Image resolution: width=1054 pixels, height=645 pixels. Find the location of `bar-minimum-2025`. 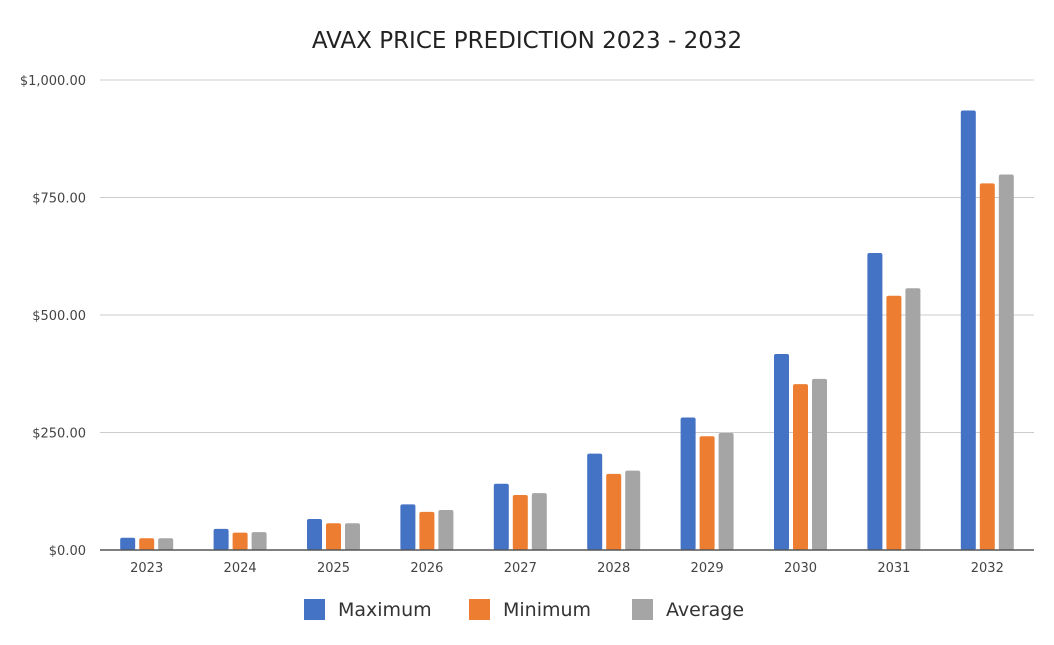

bar-minimum-2025 is located at coordinates (333, 536).